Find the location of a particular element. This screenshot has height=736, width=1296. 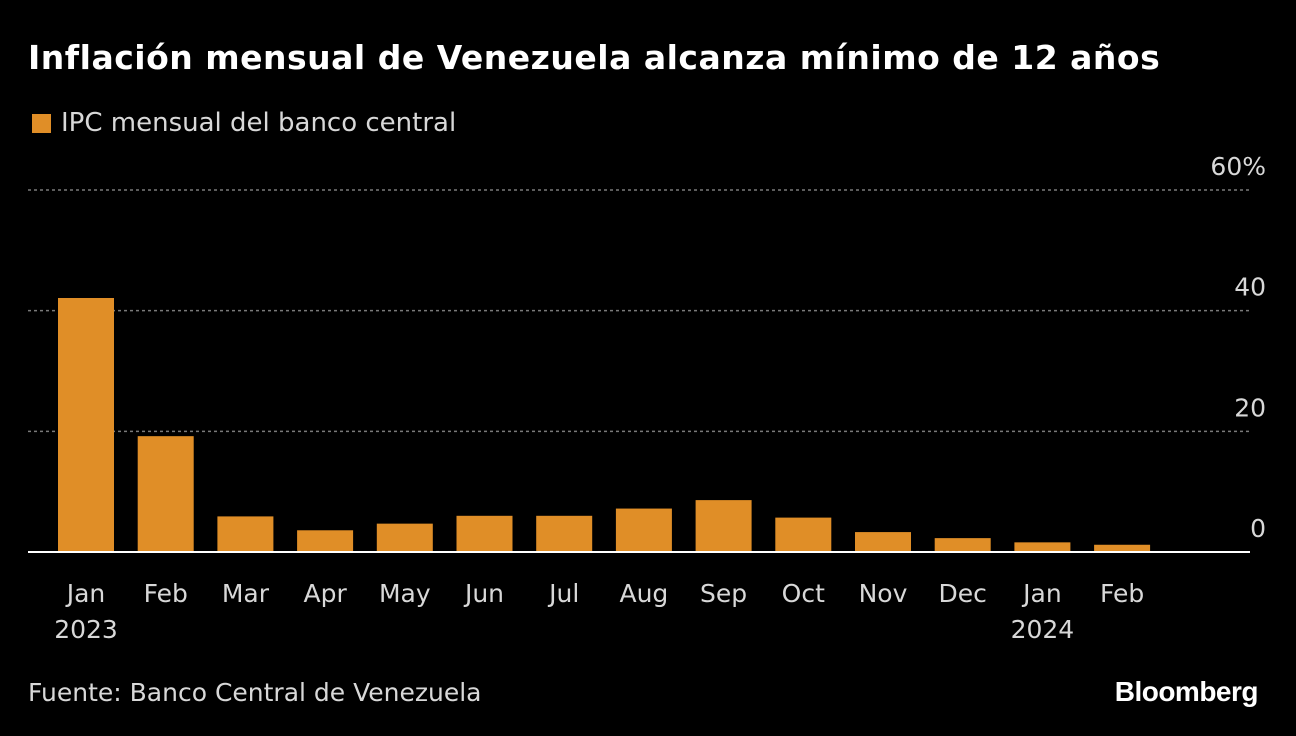

bloomberg-logo: Bloomberg is located at coordinates (1186, 691).